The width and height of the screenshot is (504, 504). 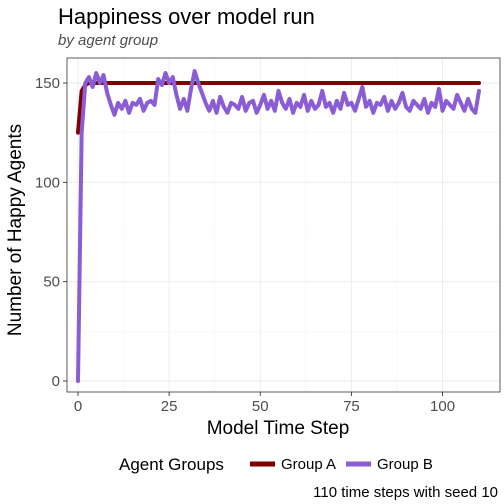 What do you see at coordinates (108, 40) in the screenshot?
I see `chart-subtitle: by agent group` at bounding box center [108, 40].